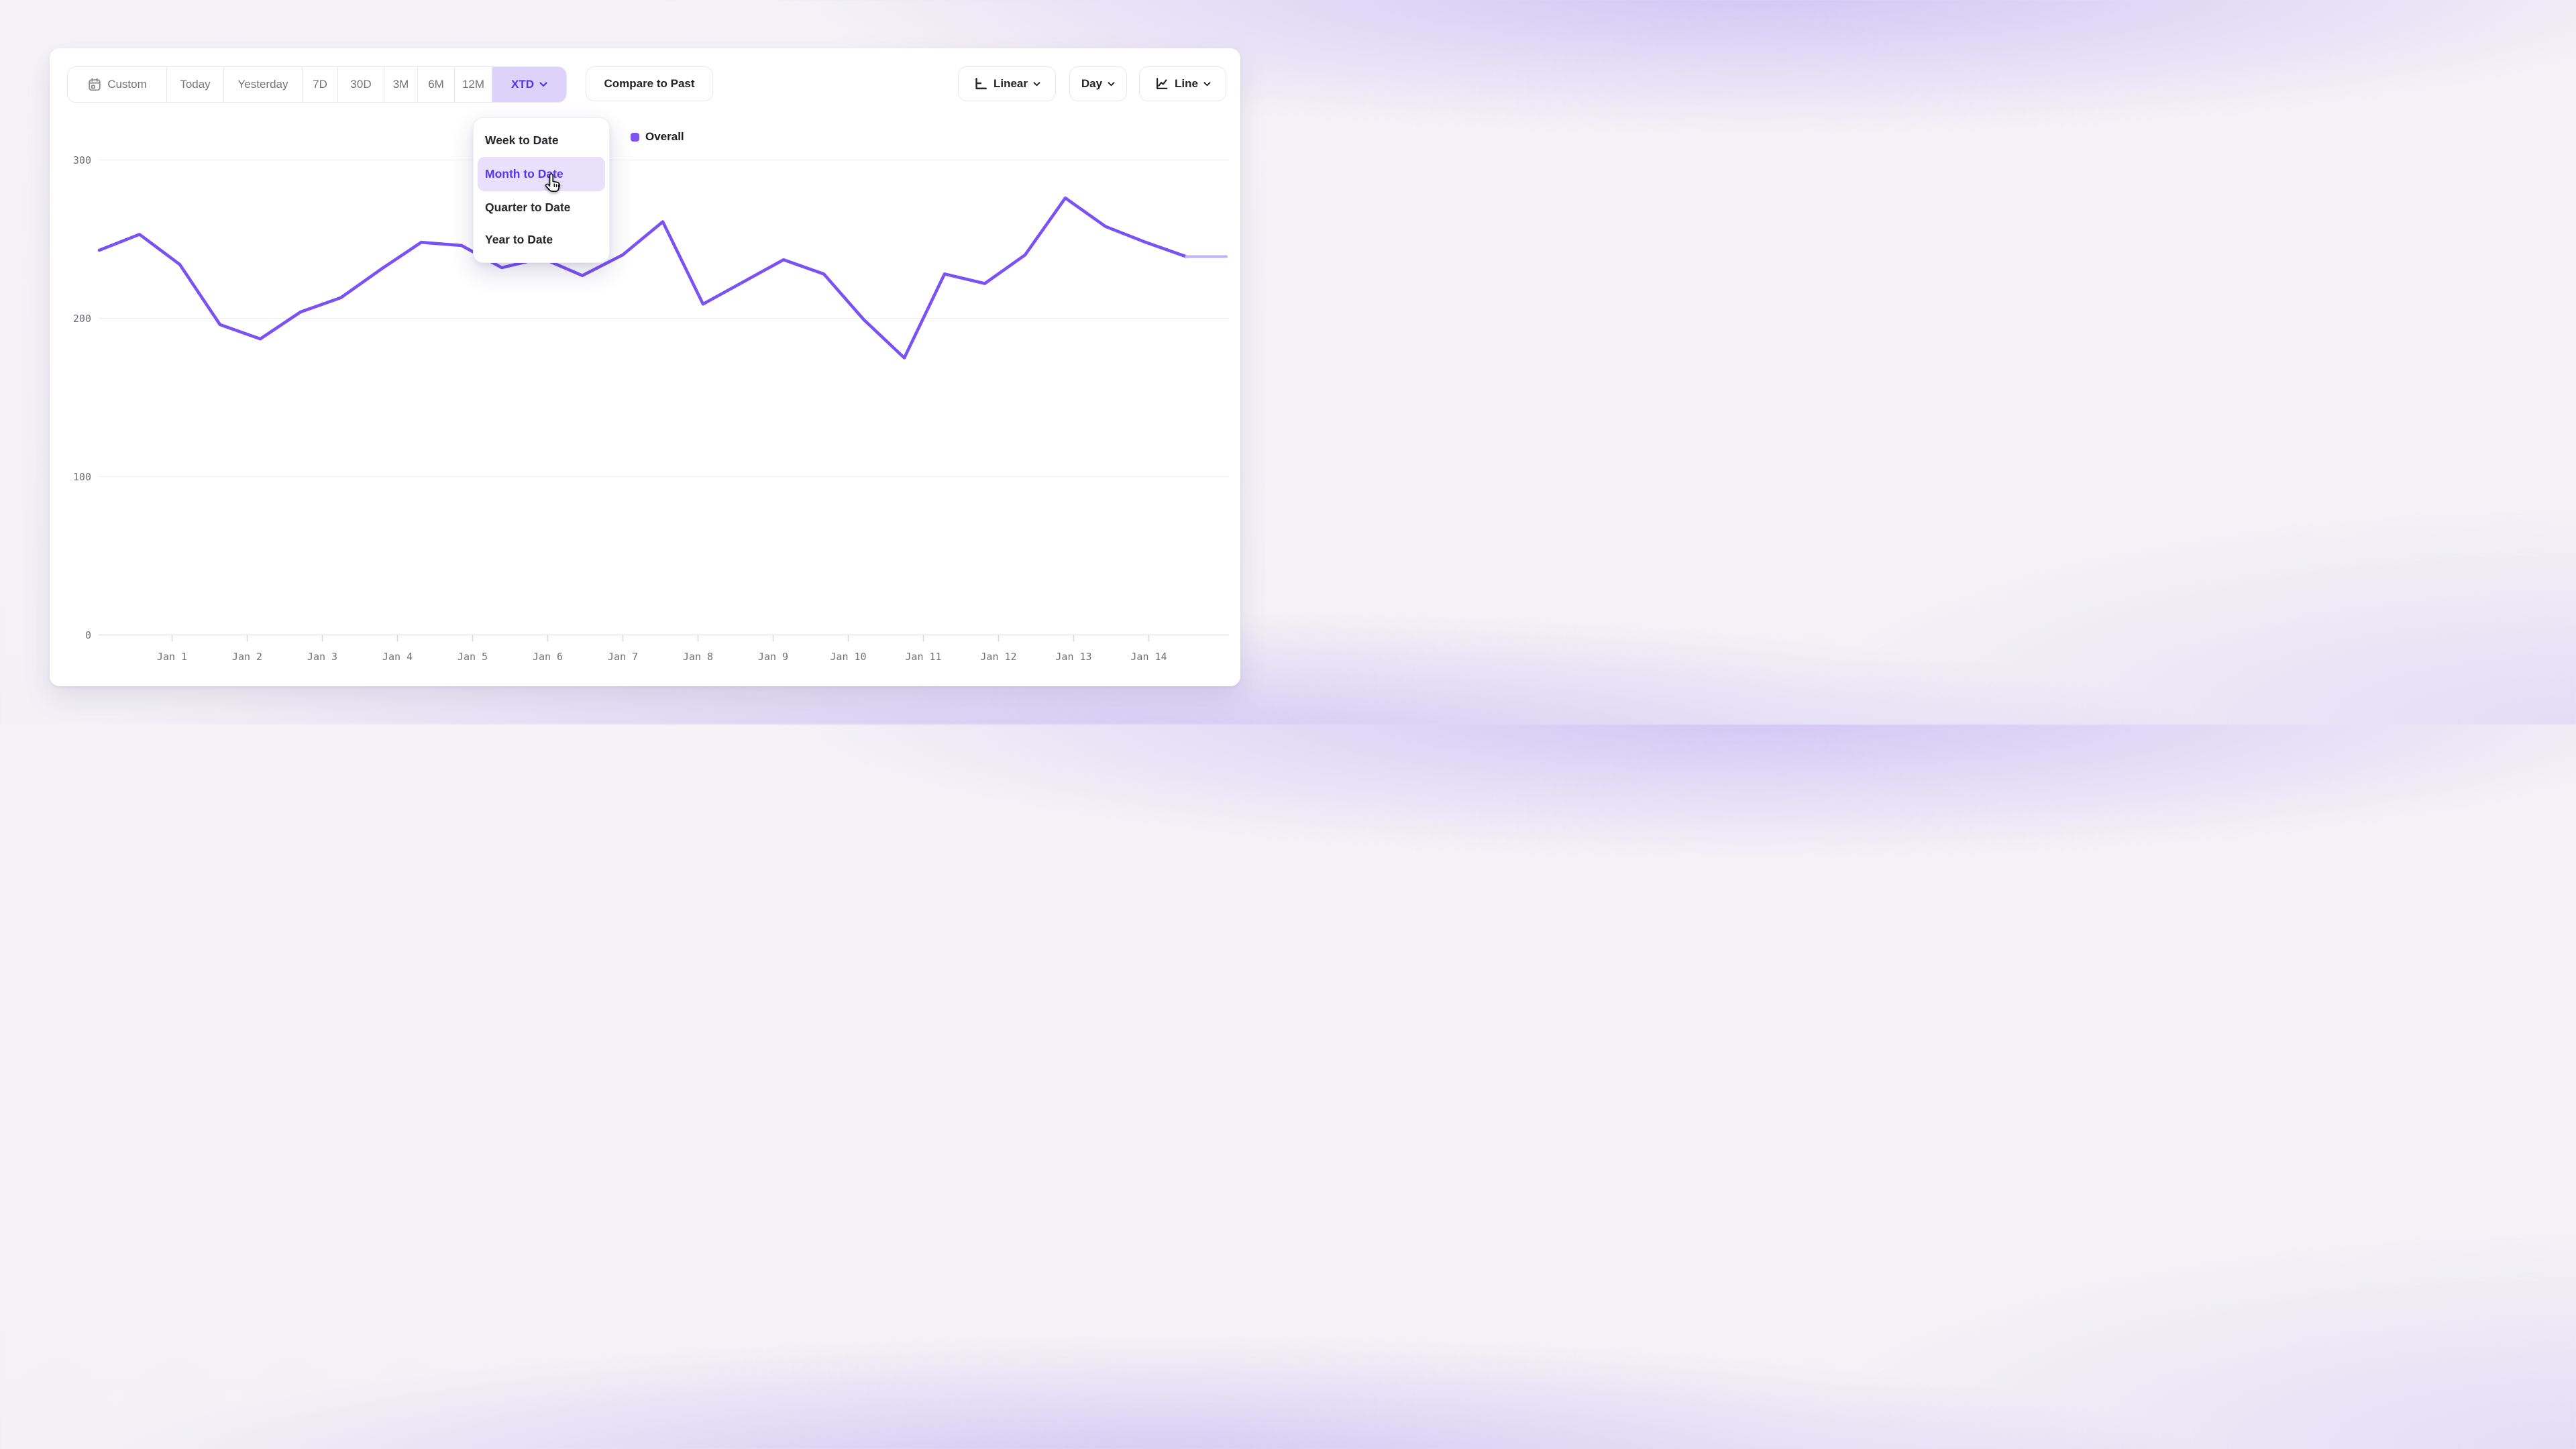  I want to click on x-axis-label: Jan 4, so click(397, 657).